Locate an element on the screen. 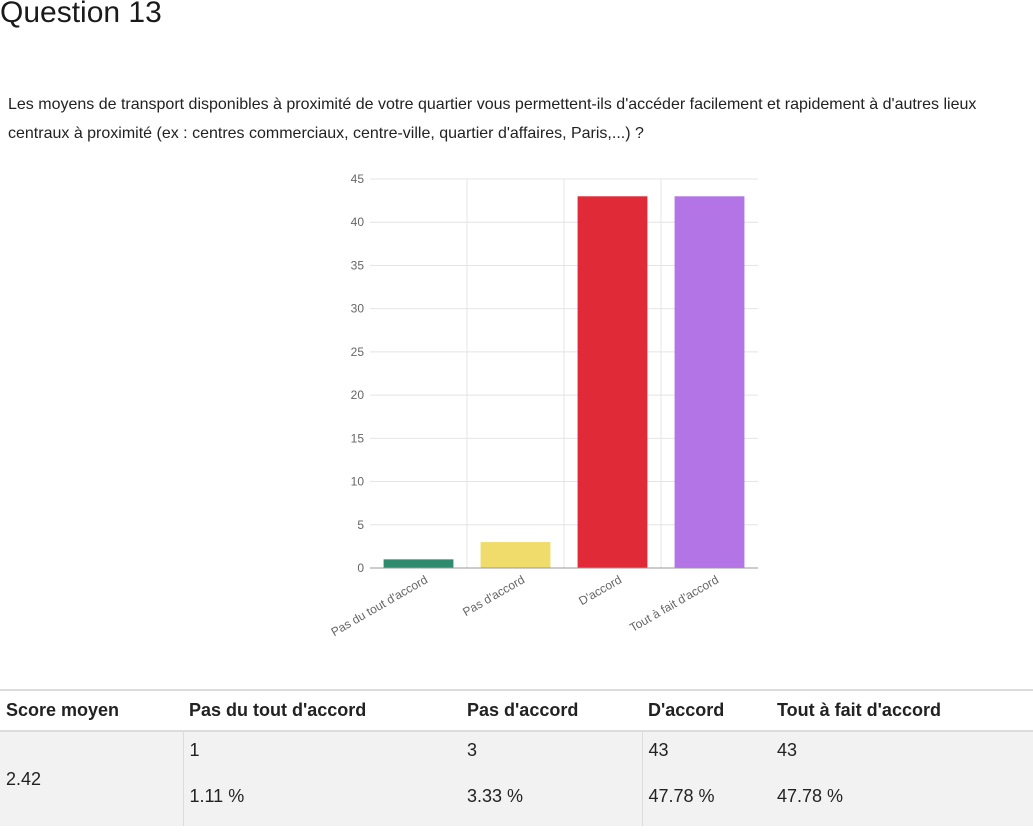  y-tick-label: 40 is located at coordinates (358, 222).